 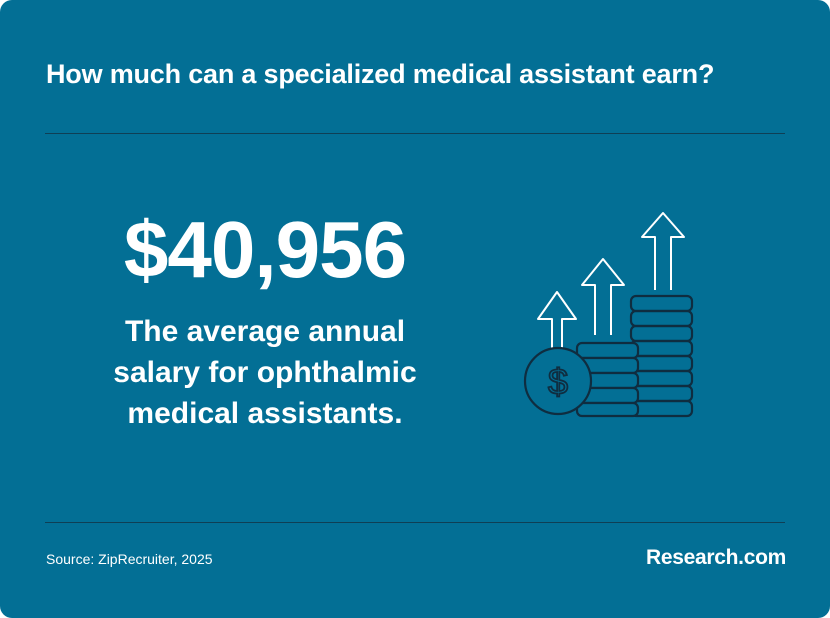 What do you see at coordinates (129, 559) in the screenshot?
I see `source-note: Source: ZipRecruiter, 2025` at bounding box center [129, 559].